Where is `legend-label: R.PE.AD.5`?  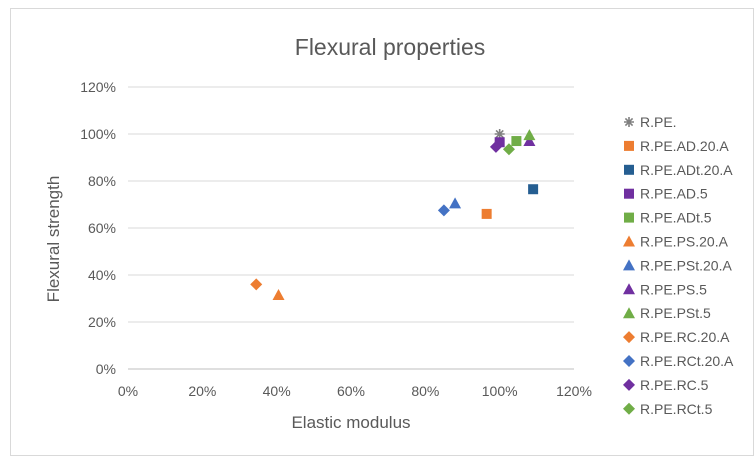 legend-label: R.PE.AD.5 is located at coordinates (674, 194).